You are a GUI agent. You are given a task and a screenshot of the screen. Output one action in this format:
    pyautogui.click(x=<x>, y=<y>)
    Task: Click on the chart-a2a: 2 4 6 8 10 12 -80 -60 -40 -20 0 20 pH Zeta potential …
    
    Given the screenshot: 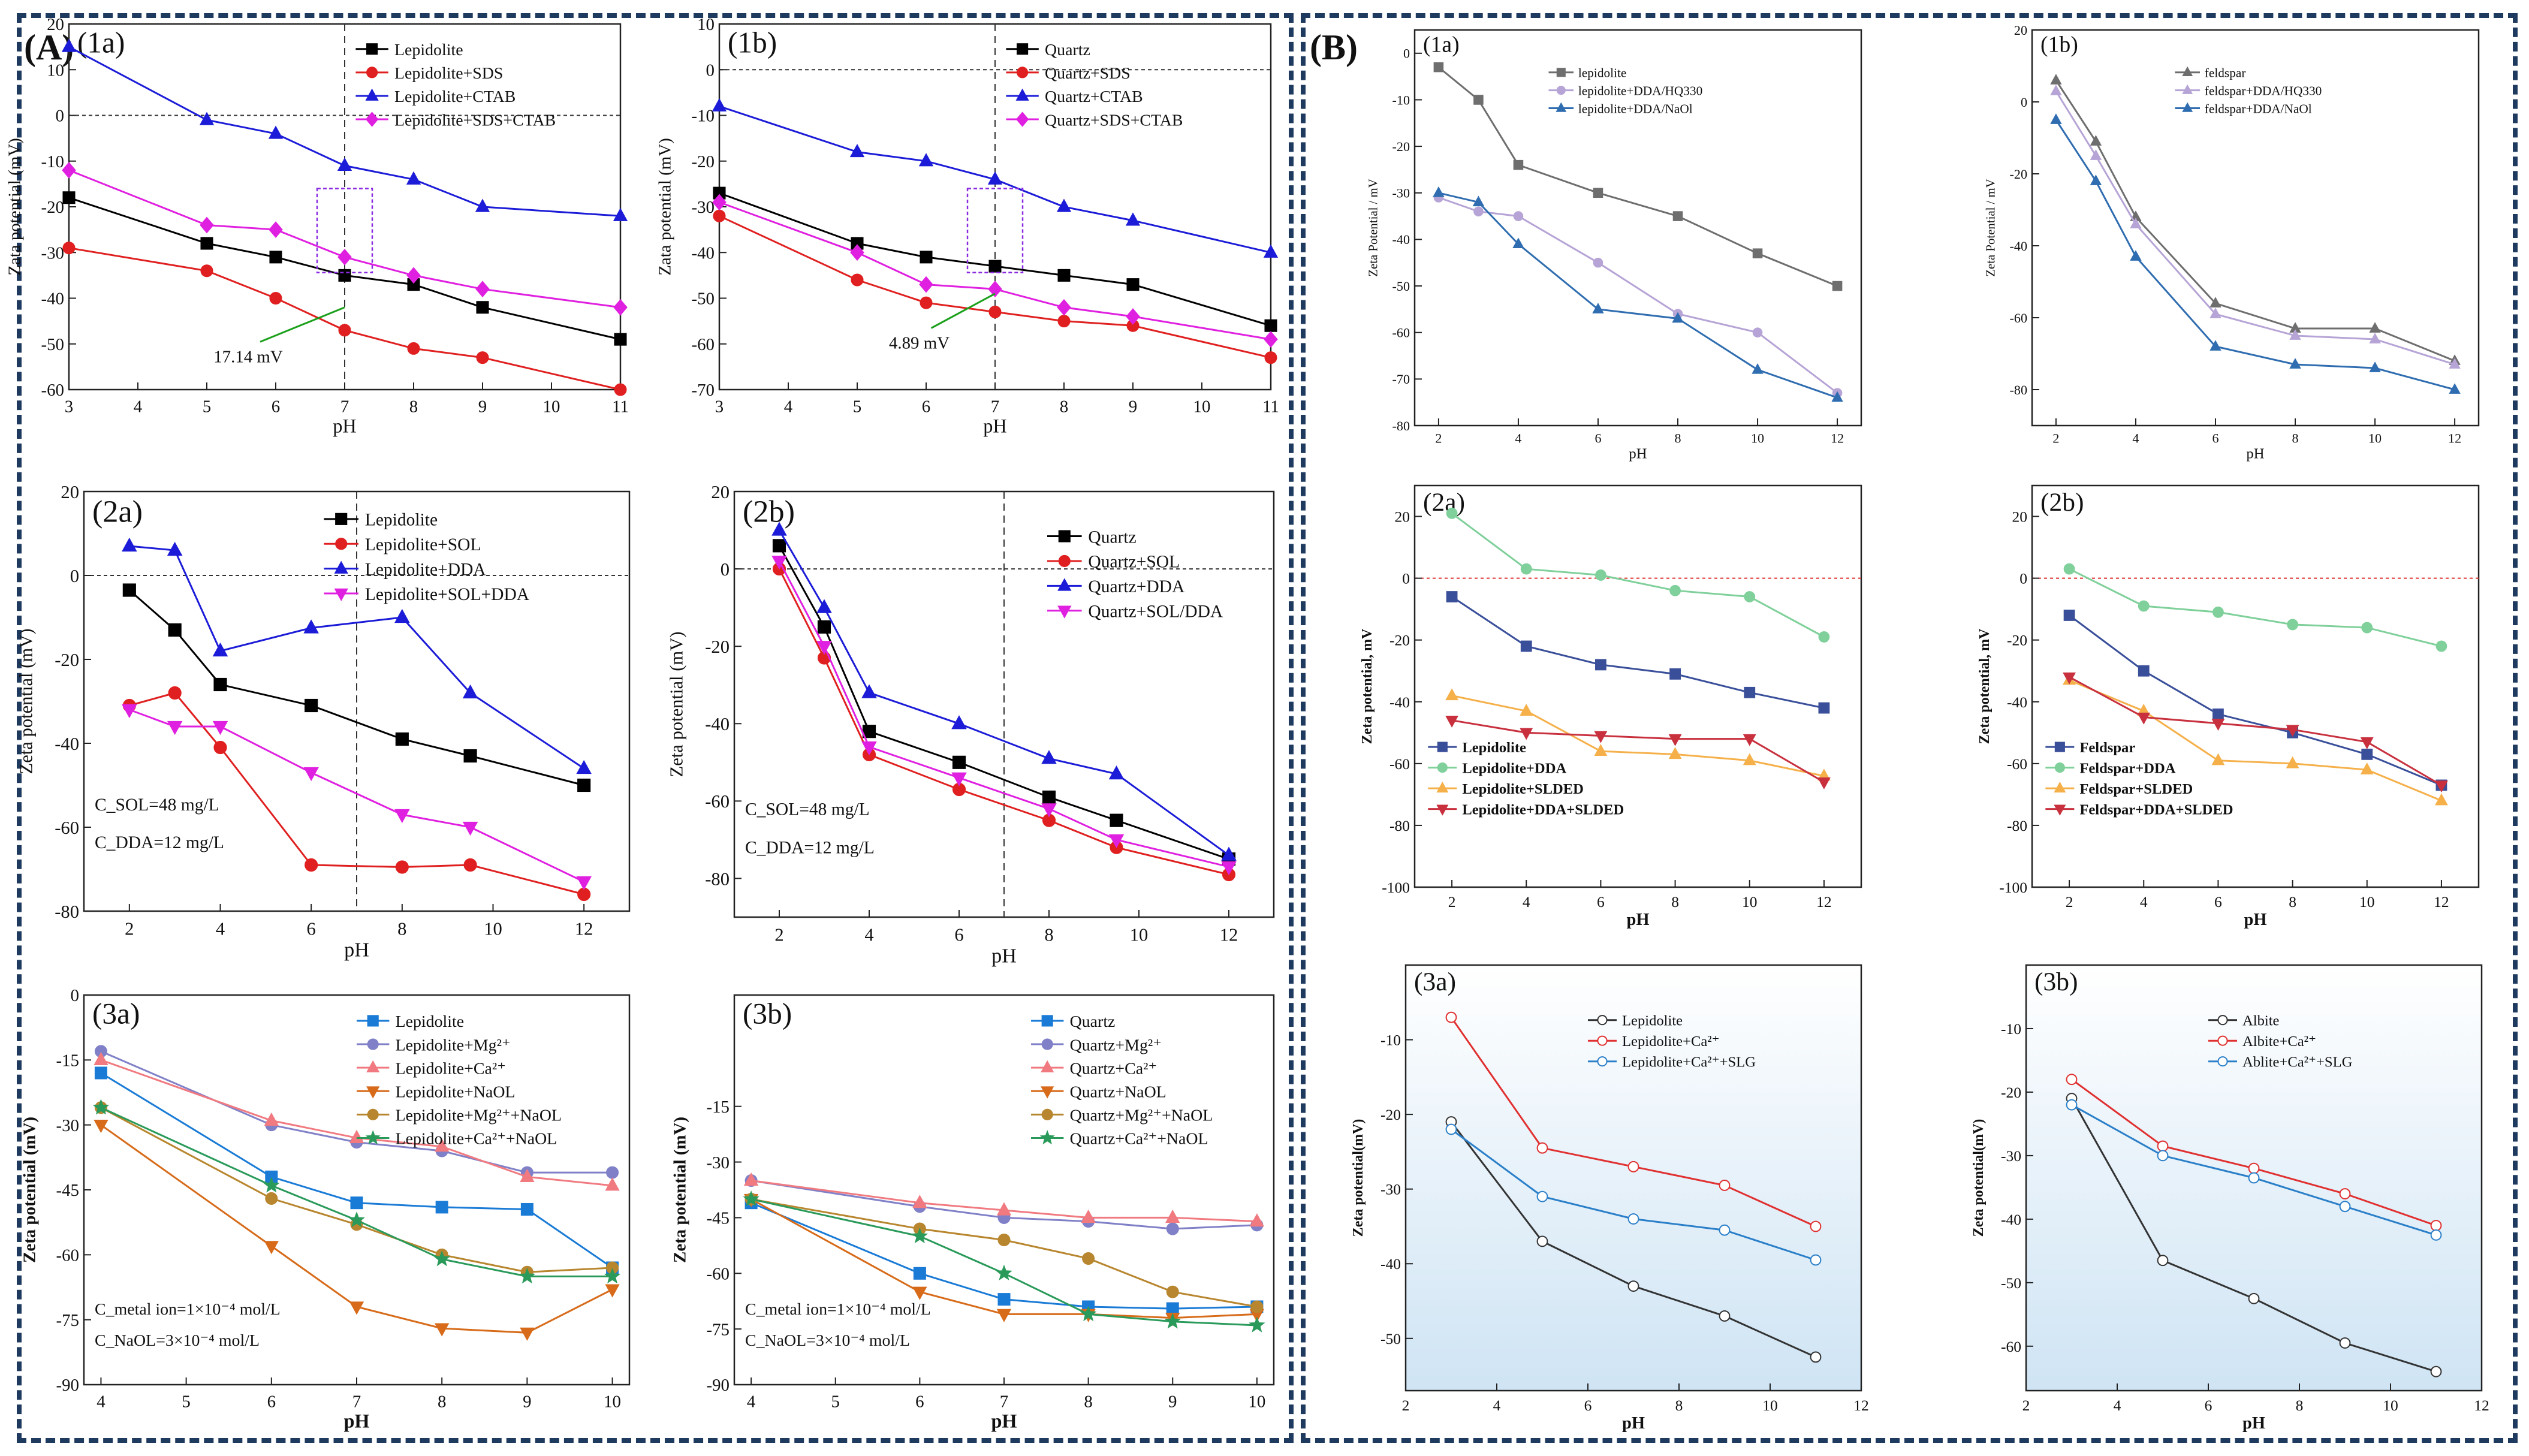 What is the action you would take?
    pyautogui.click(x=323, y=721)
    